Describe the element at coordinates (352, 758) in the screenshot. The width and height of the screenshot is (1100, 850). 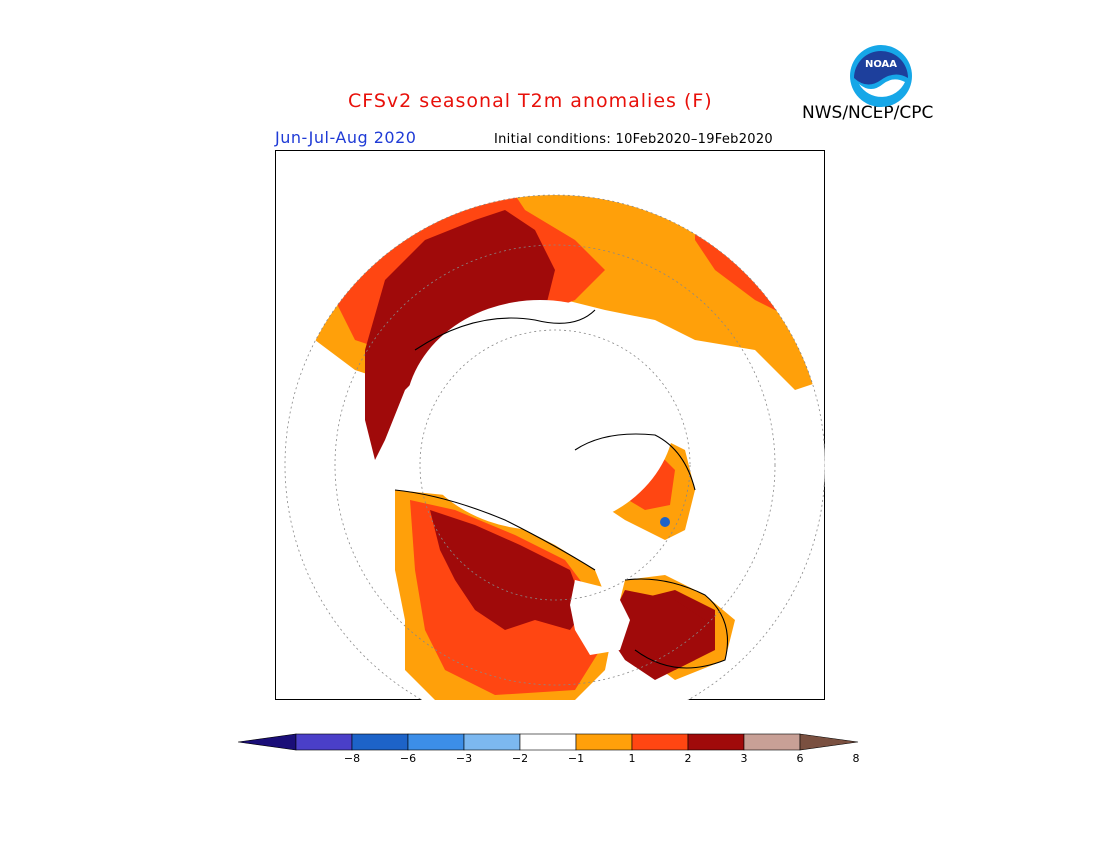
I see `legend-tick-label: −8` at that location.